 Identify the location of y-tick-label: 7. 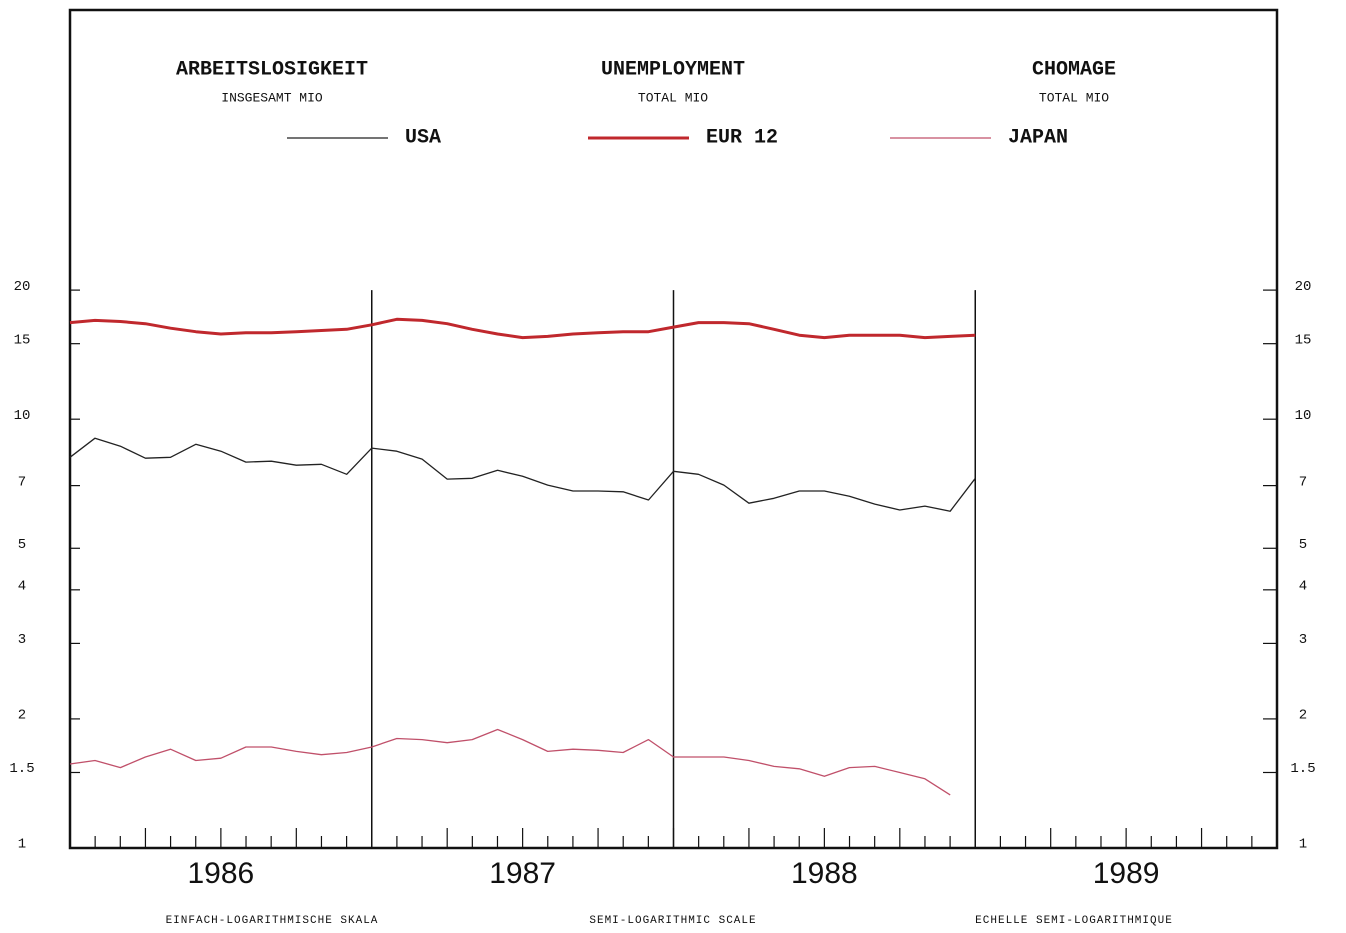
(22, 482).